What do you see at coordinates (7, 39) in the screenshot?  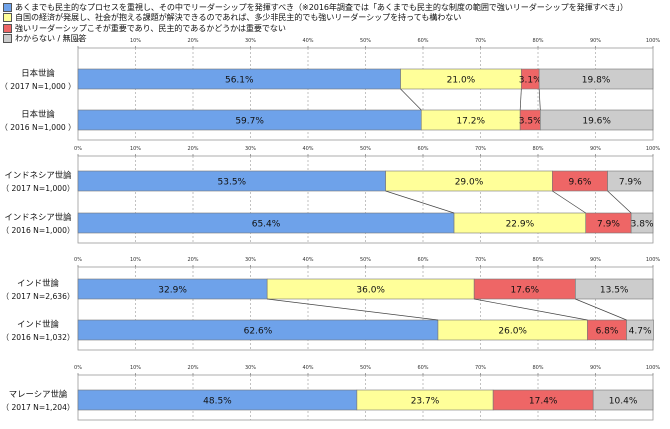 I see `legend-swatch-gray` at bounding box center [7, 39].